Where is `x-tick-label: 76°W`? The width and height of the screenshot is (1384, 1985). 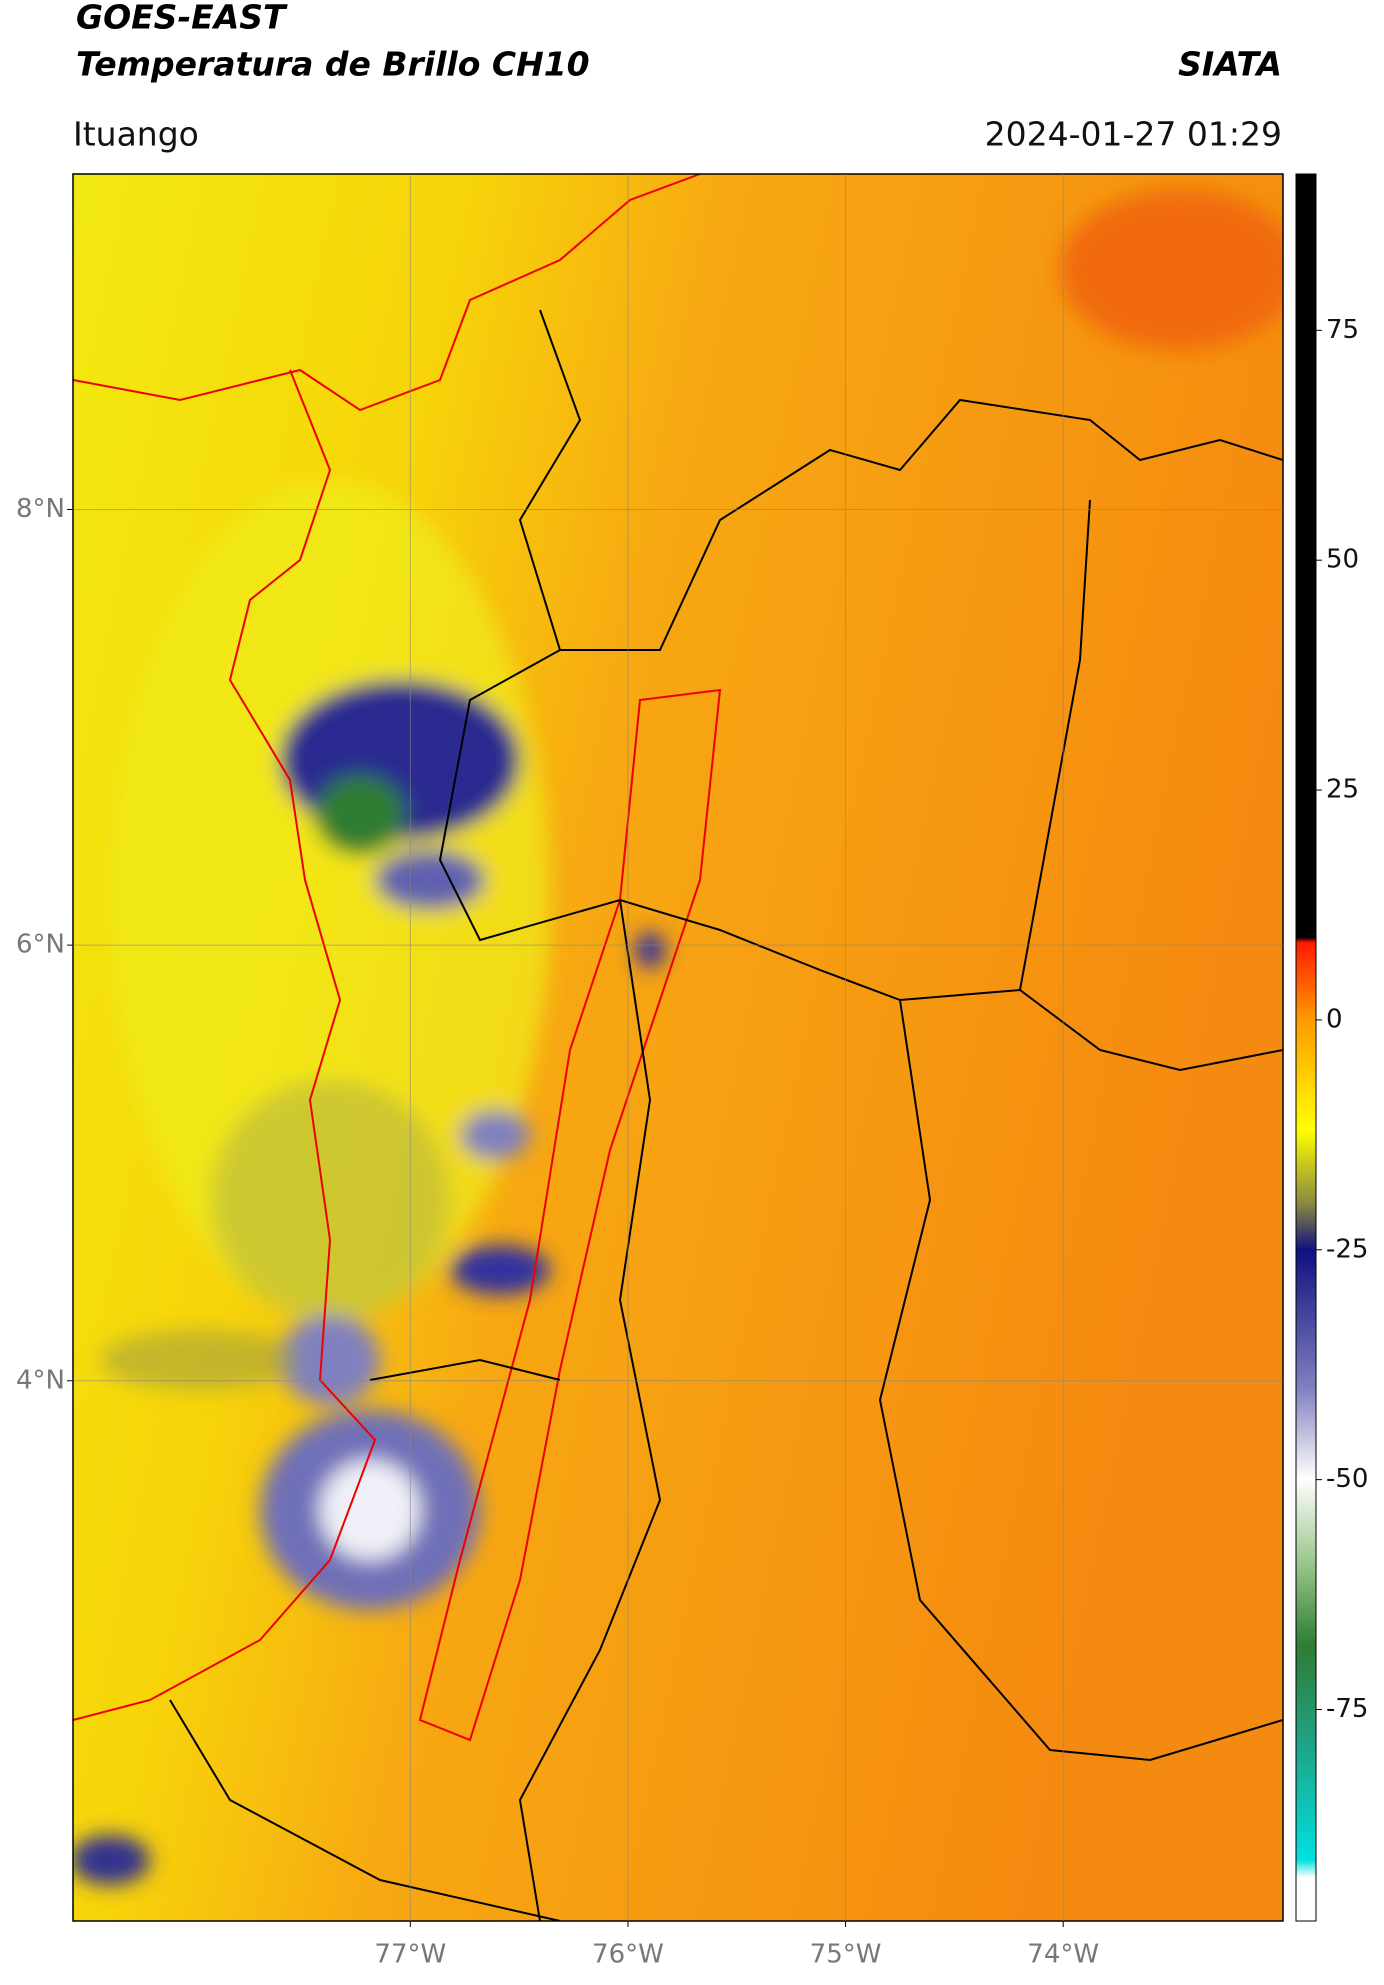 x-tick-label: 76°W is located at coordinates (628, 1955).